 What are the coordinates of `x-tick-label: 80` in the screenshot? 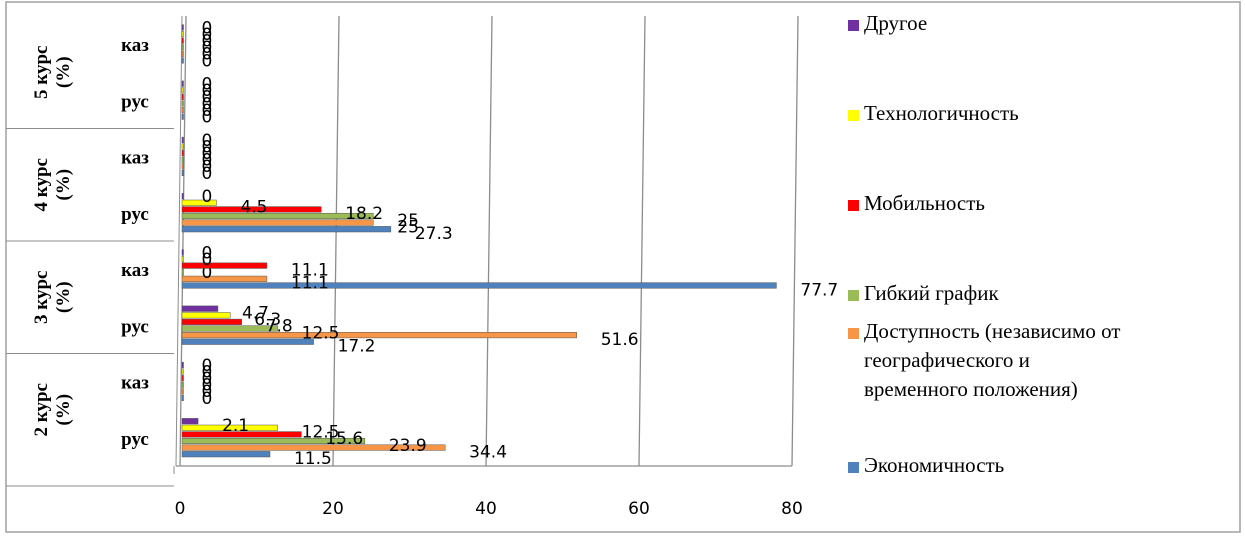 It's located at (792, 509).